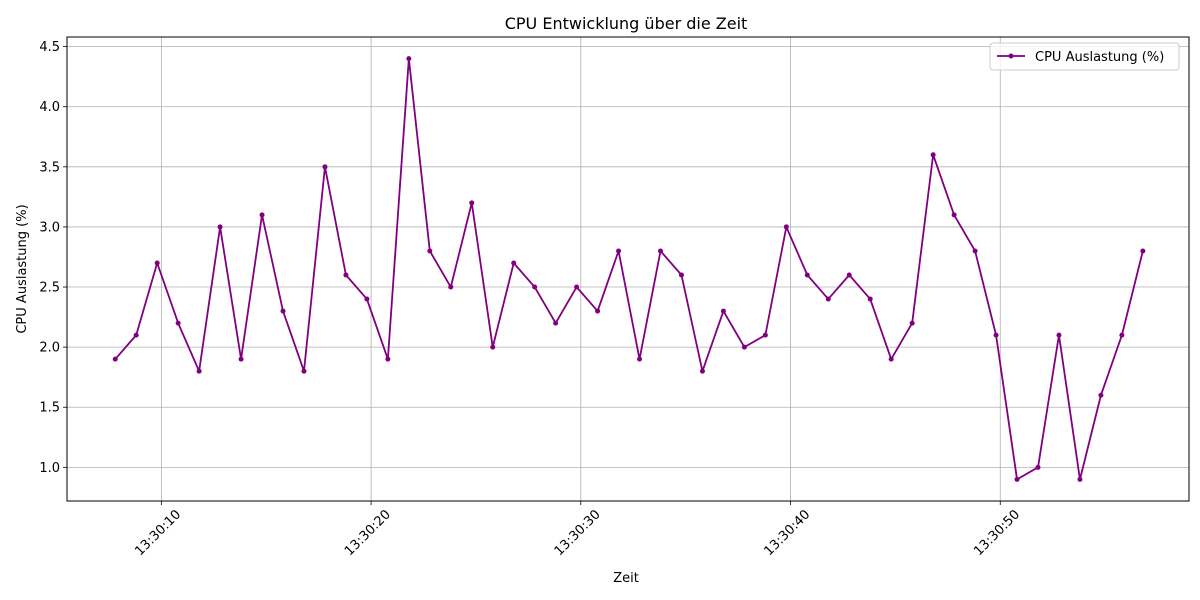  Describe the element at coordinates (997, 533) in the screenshot. I see `x-tick-label: 13:30:50` at that location.